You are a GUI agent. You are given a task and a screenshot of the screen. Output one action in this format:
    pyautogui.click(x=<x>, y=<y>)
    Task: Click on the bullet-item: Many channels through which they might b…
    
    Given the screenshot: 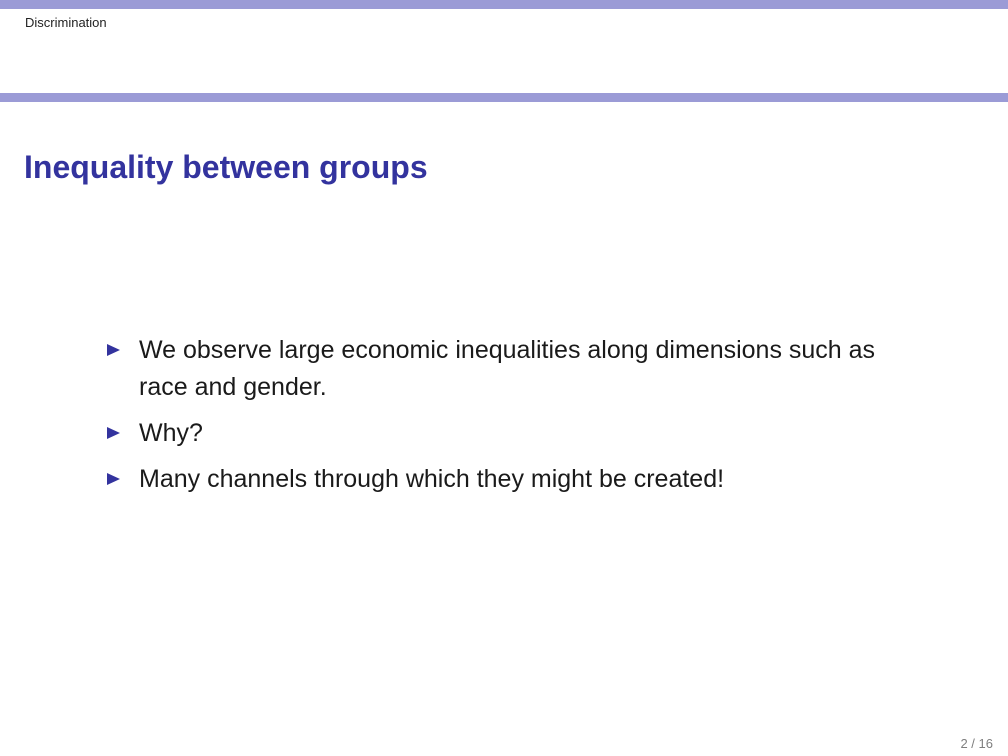 What is the action you would take?
    pyautogui.click(x=517, y=479)
    